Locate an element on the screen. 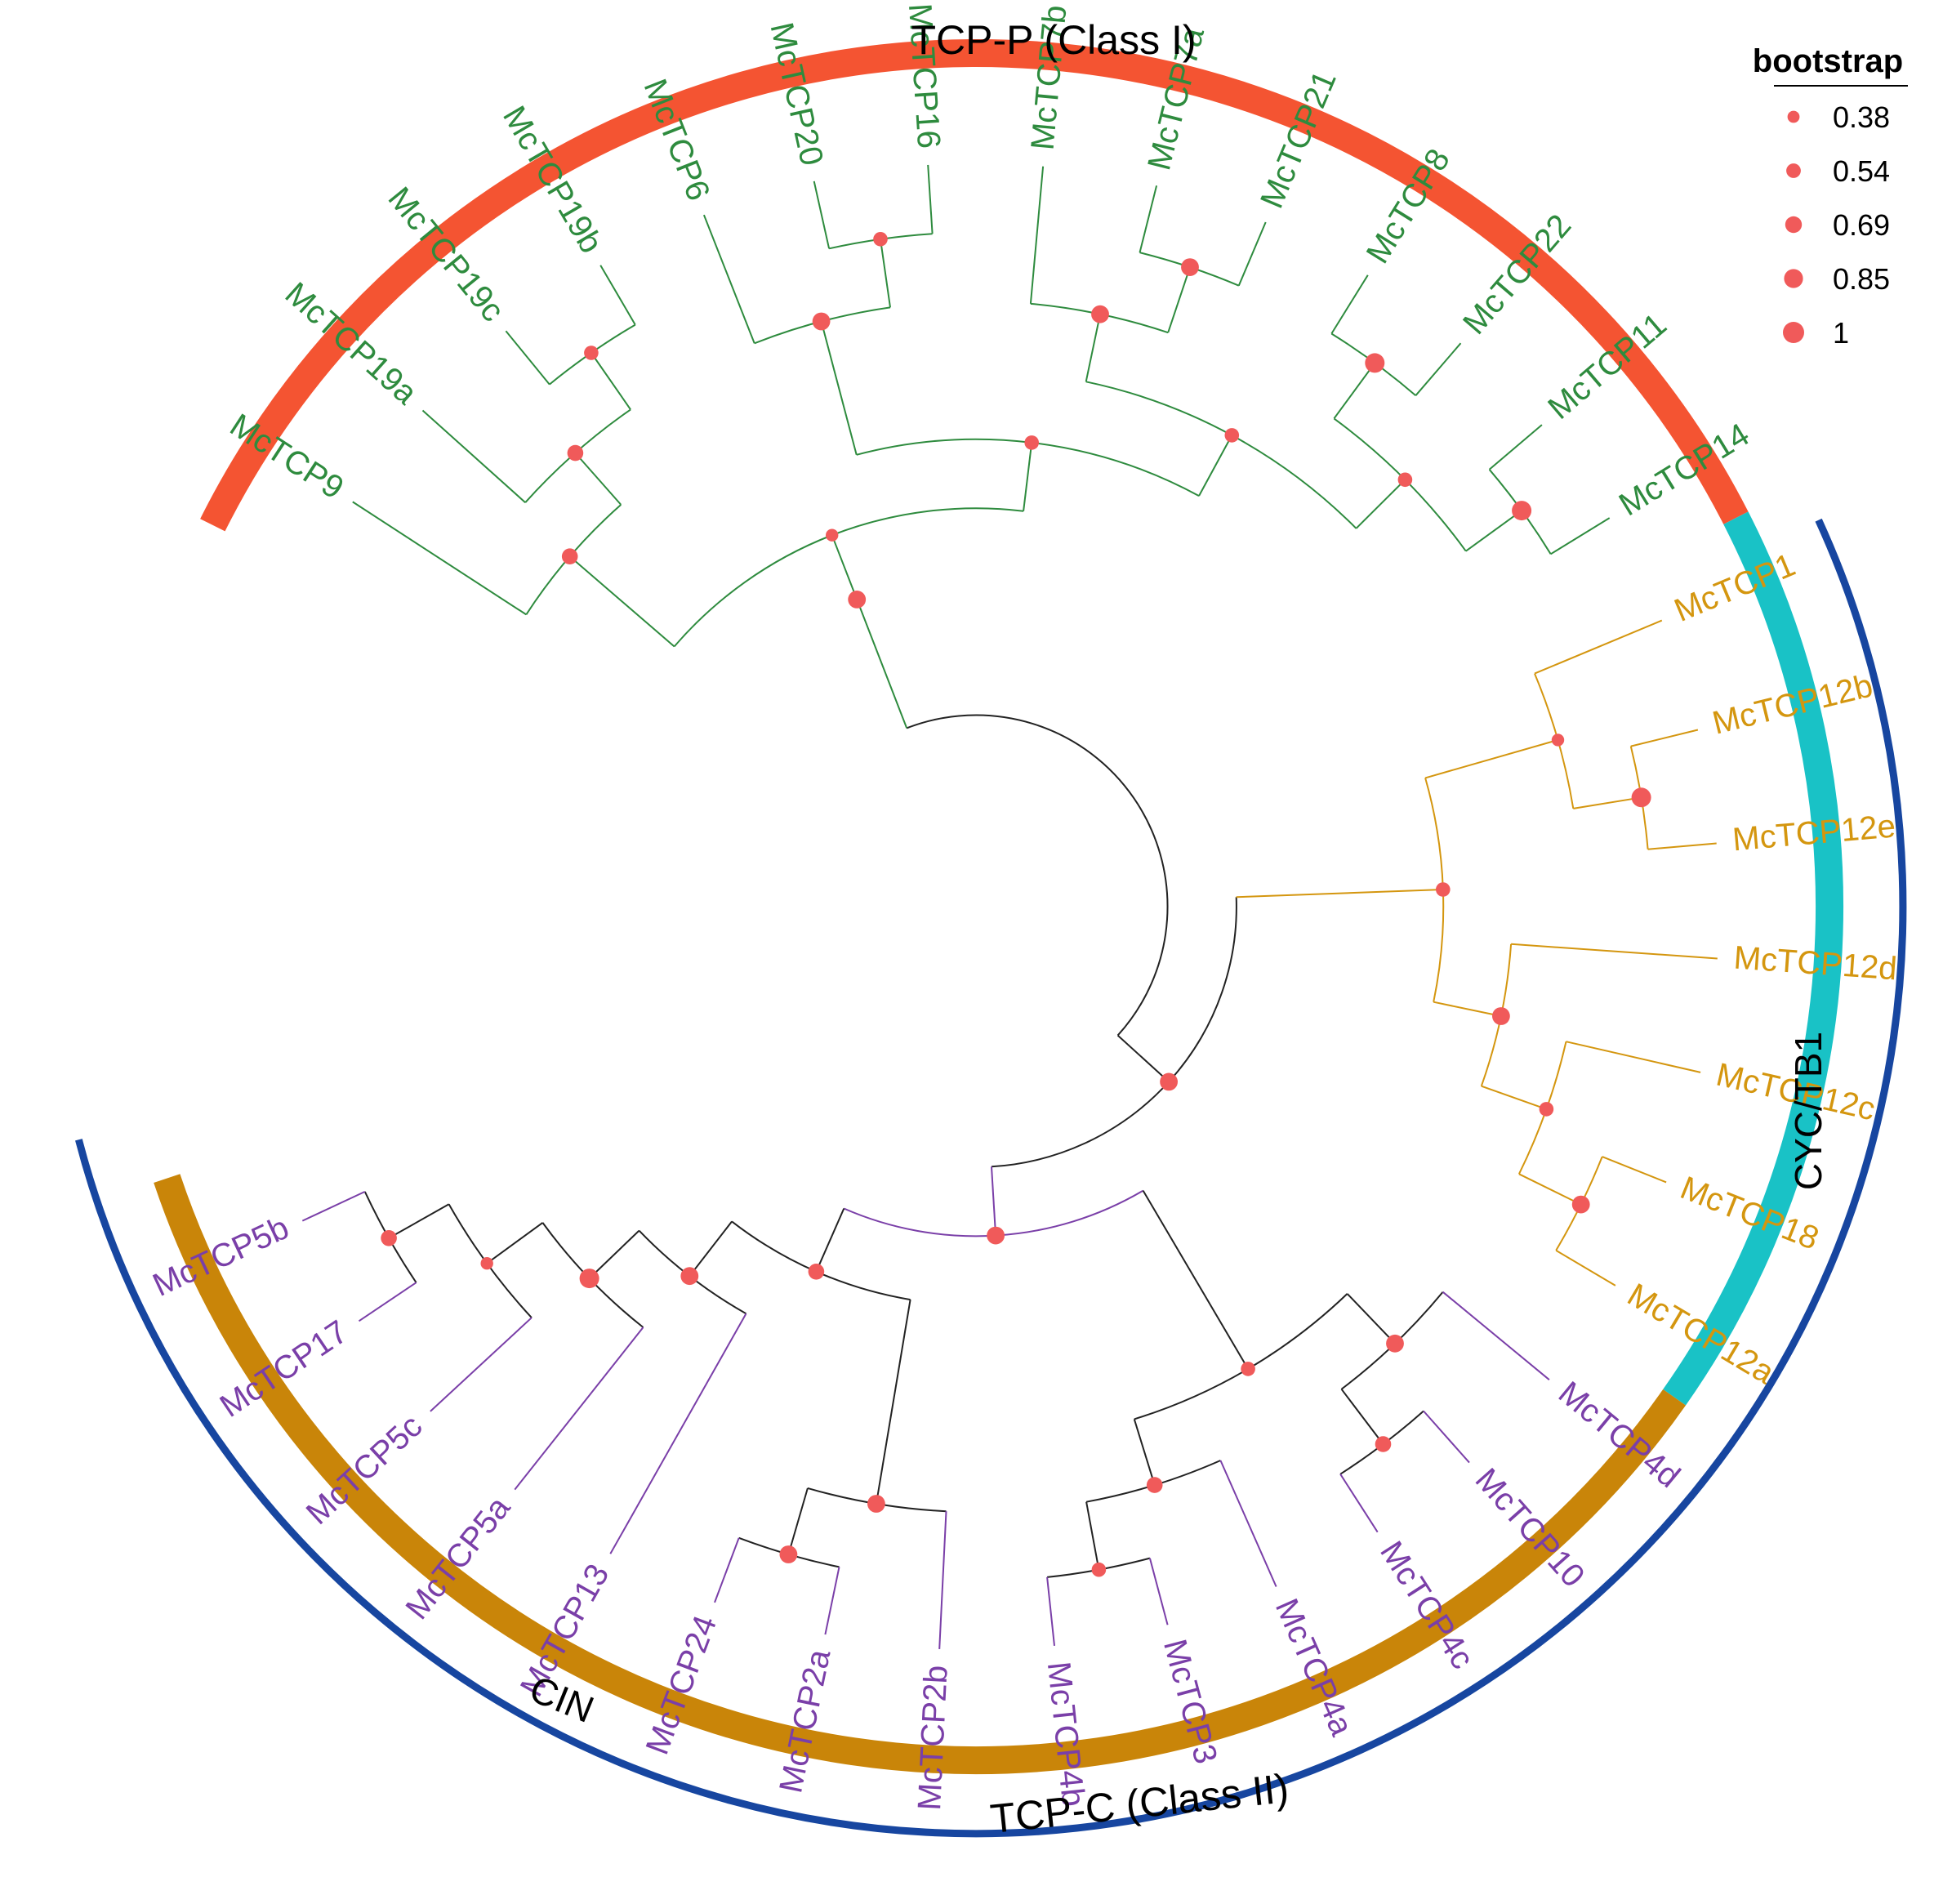 The height and width of the screenshot is (1904, 1943). legend-label-0: 0.38 is located at coordinates (1862, 117).